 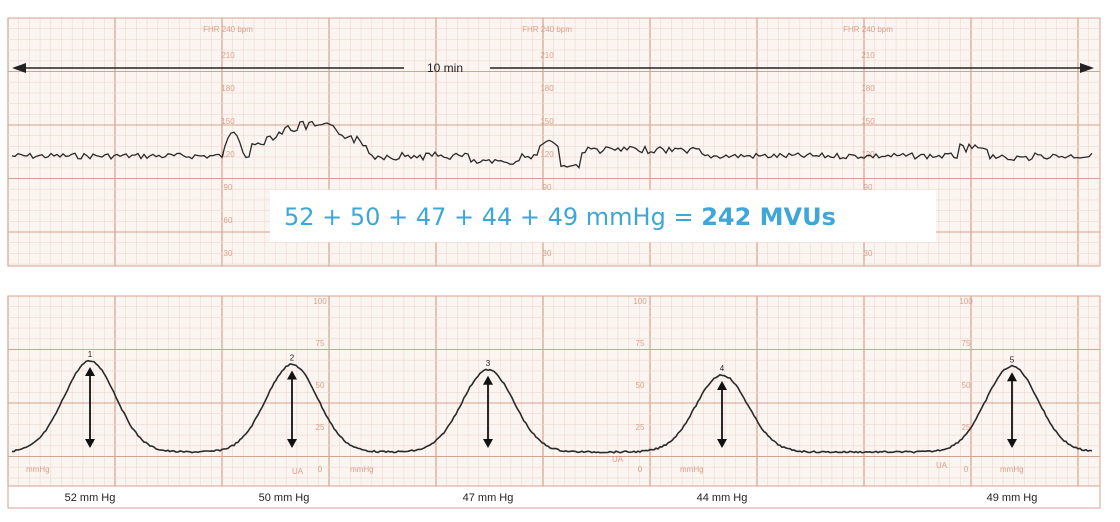 What do you see at coordinates (228, 220) in the screenshot?
I see `fhr-scale-label: 60` at bounding box center [228, 220].